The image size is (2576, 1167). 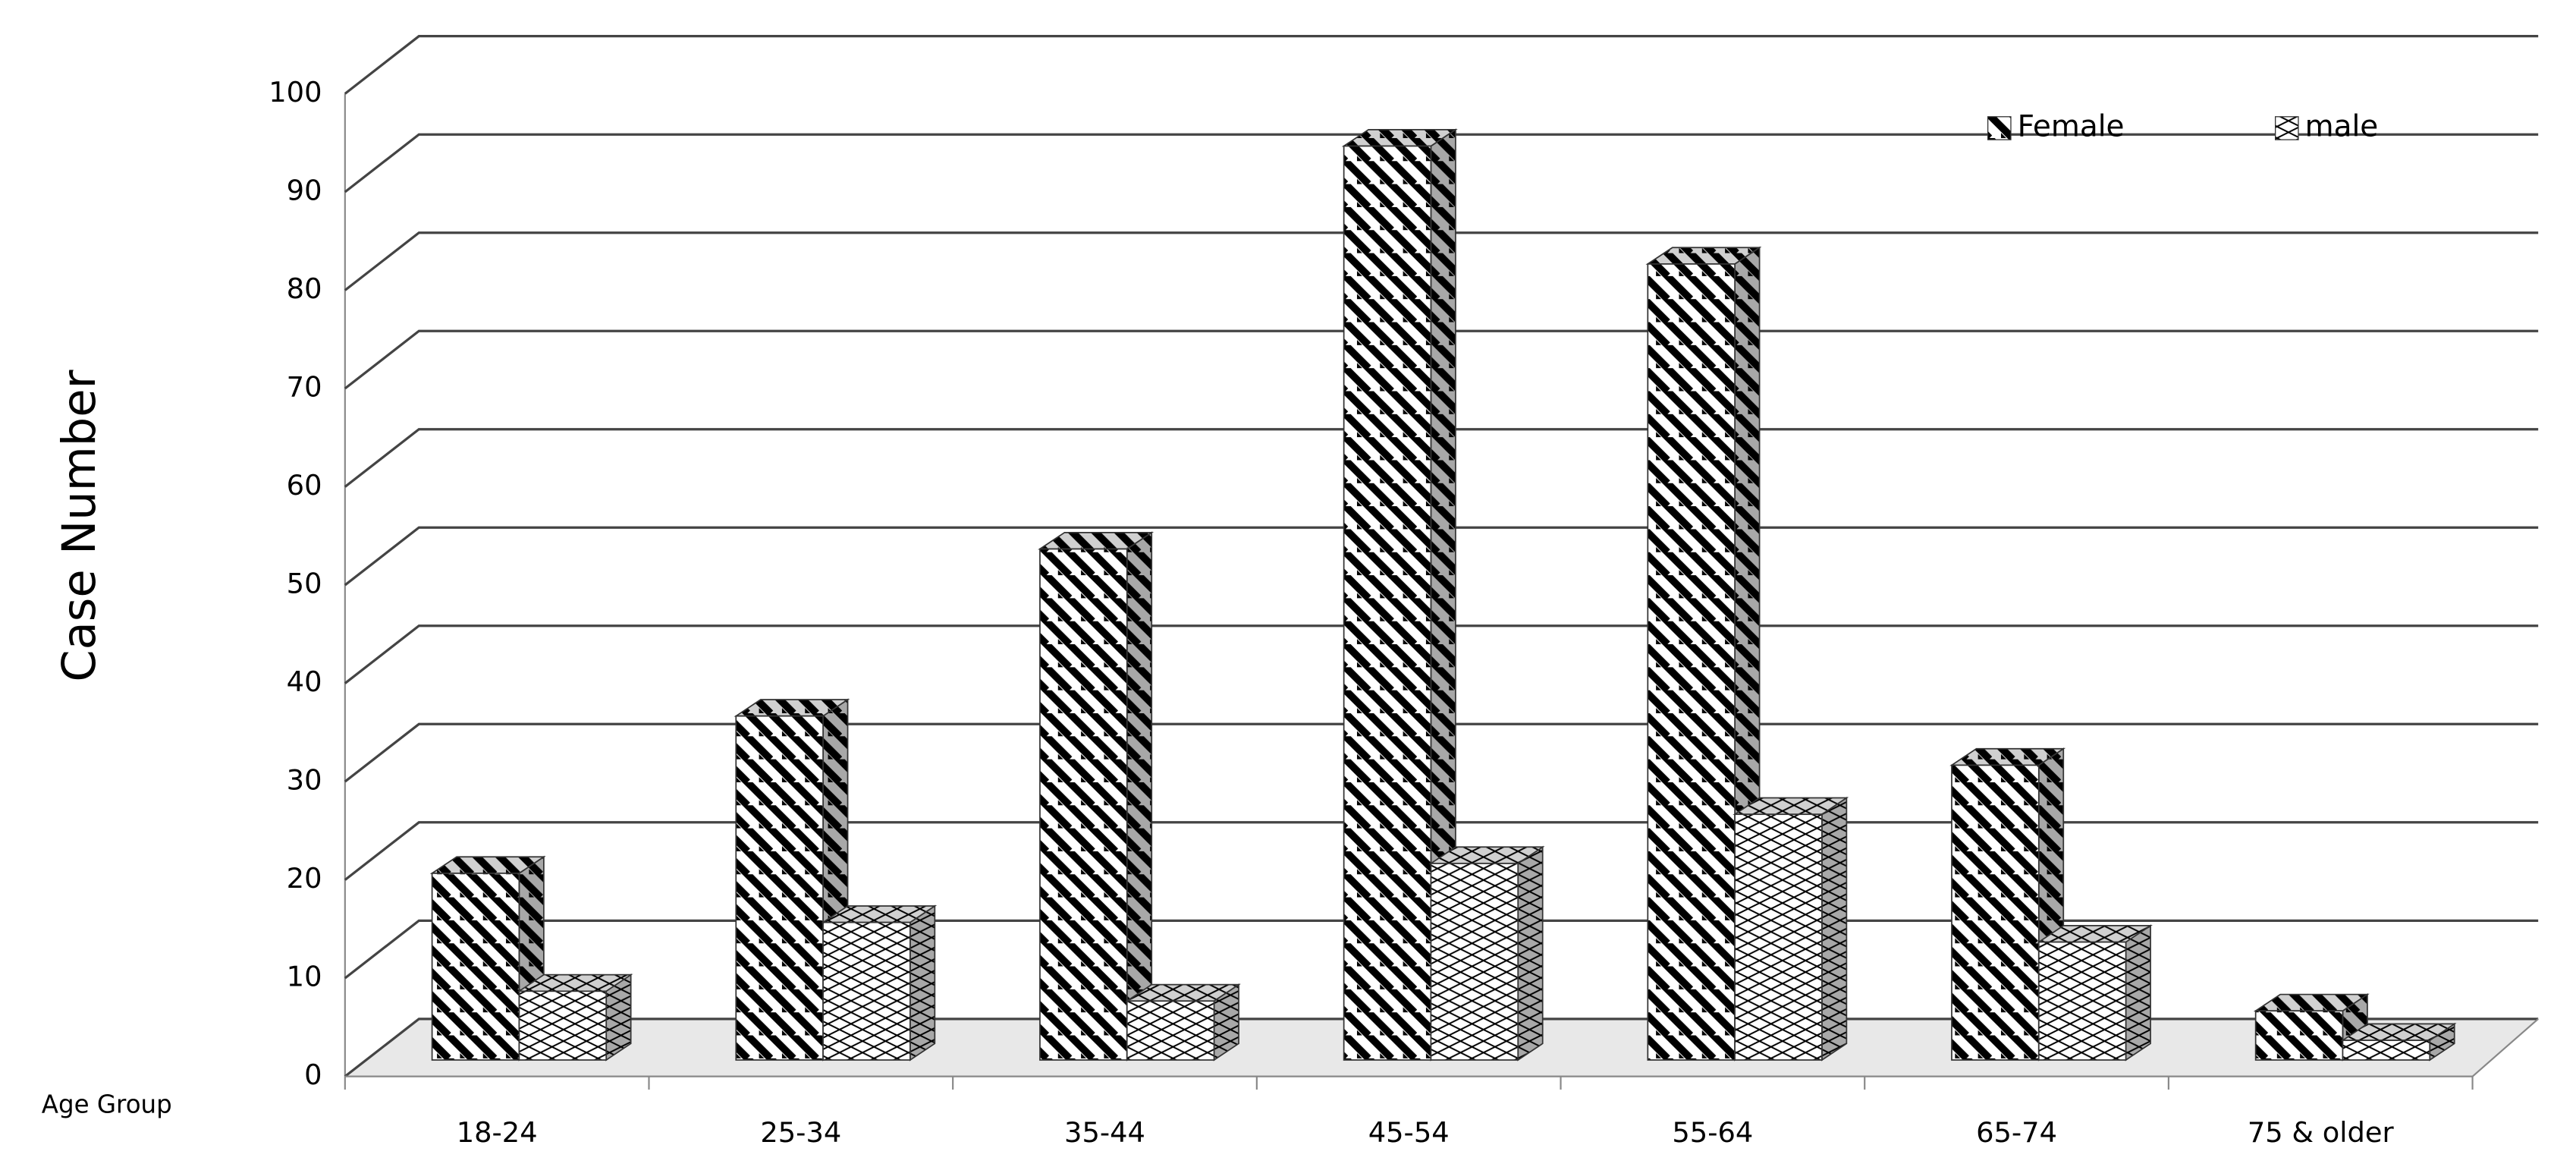 I want to click on y-tick-label: 10, so click(x=304, y=977).